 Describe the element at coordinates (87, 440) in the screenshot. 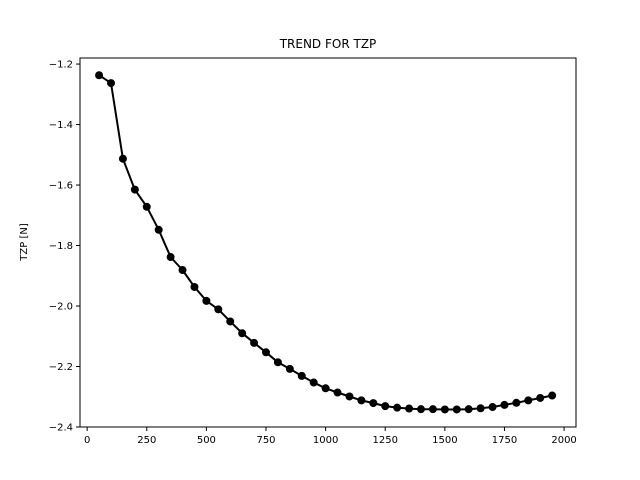

I see `x-tick-label: 0` at that location.